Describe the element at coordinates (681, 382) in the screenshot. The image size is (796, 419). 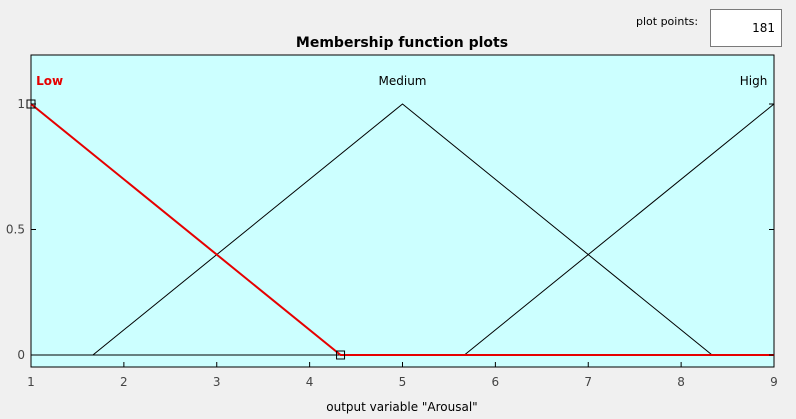
I see `x-tick-label: 8` at that location.